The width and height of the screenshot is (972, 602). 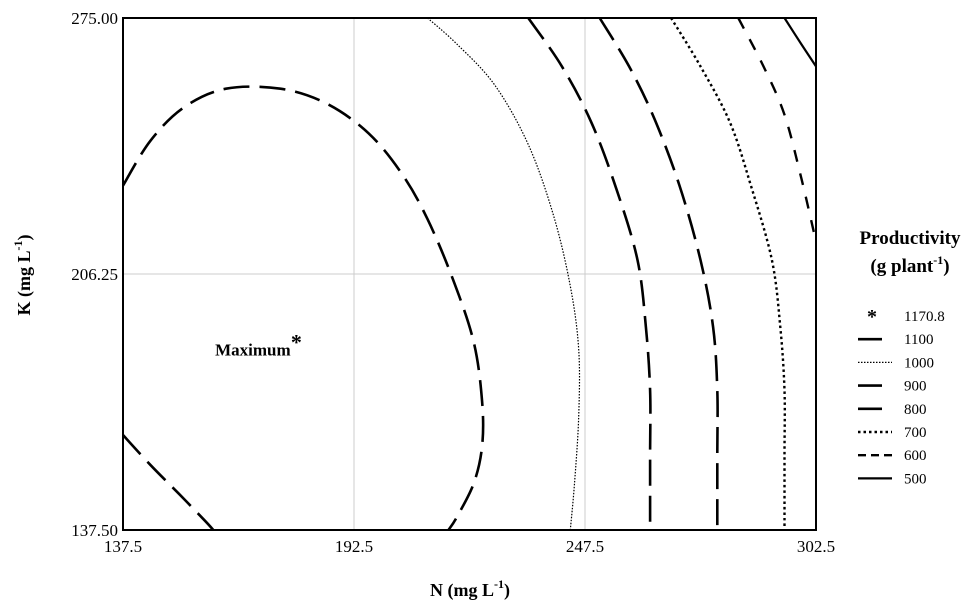 I want to click on y-tick-label: 206.25, so click(x=94, y=274).